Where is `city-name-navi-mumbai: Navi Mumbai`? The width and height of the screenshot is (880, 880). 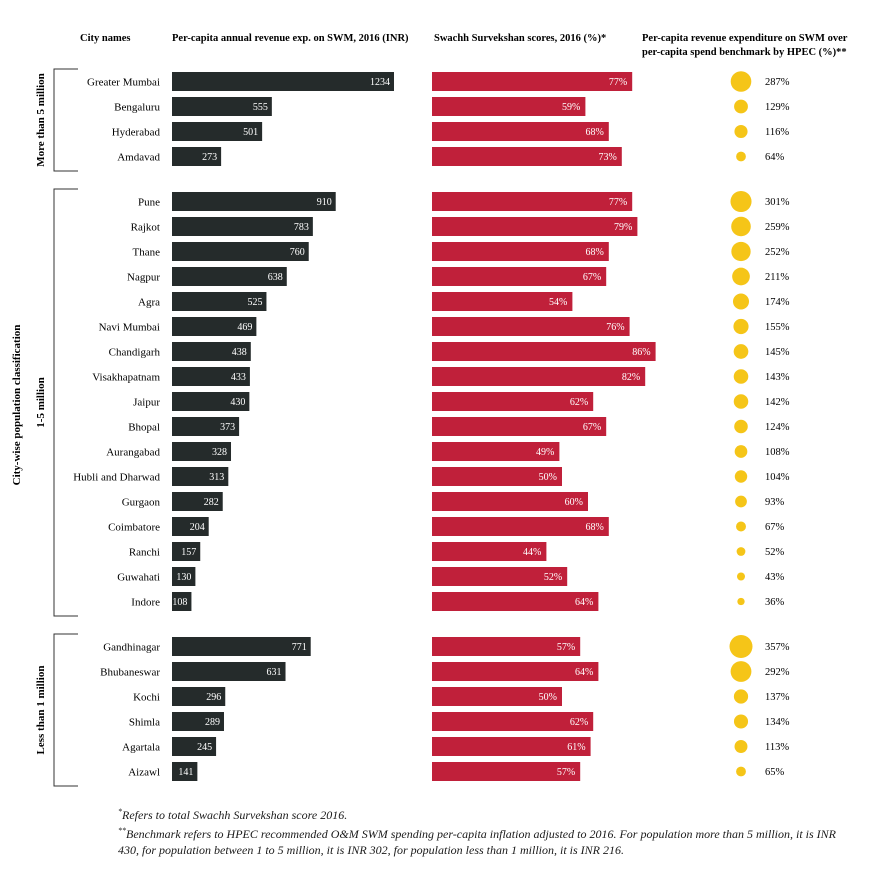 city-name-navi-mumbai: Navi Mumbai is located at coordinates (129, 328).